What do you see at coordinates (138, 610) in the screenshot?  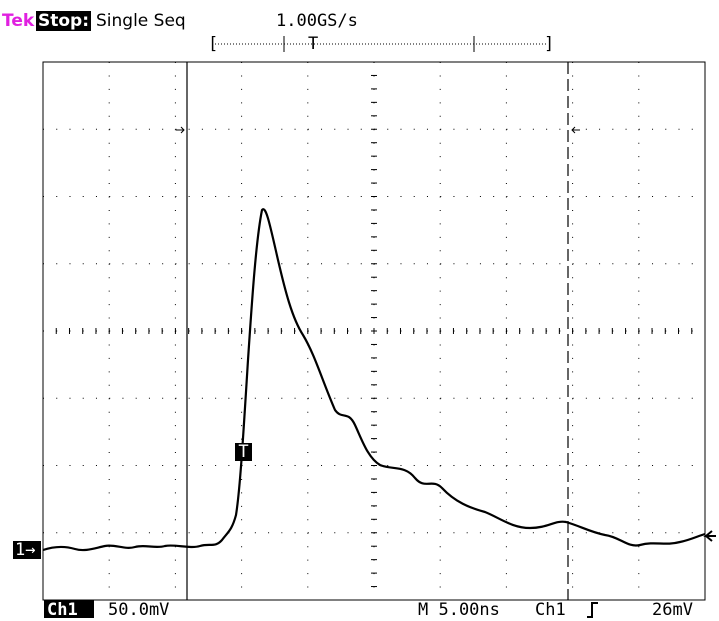 I see `vertical-scale: 50.0mV` at bounding box center [138, 610].